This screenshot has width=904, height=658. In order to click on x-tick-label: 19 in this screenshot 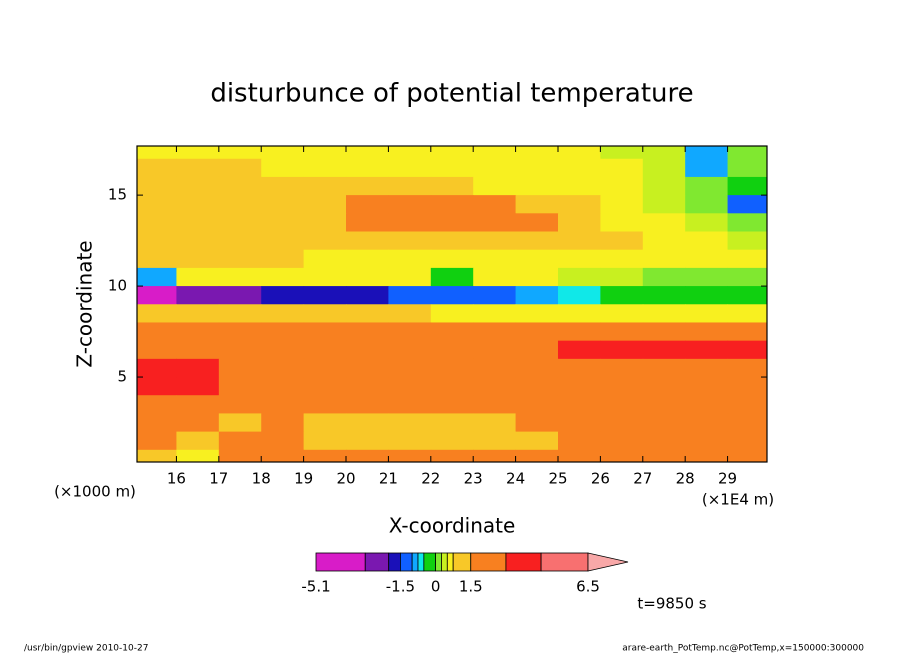, I will do `click(303, 479)`.